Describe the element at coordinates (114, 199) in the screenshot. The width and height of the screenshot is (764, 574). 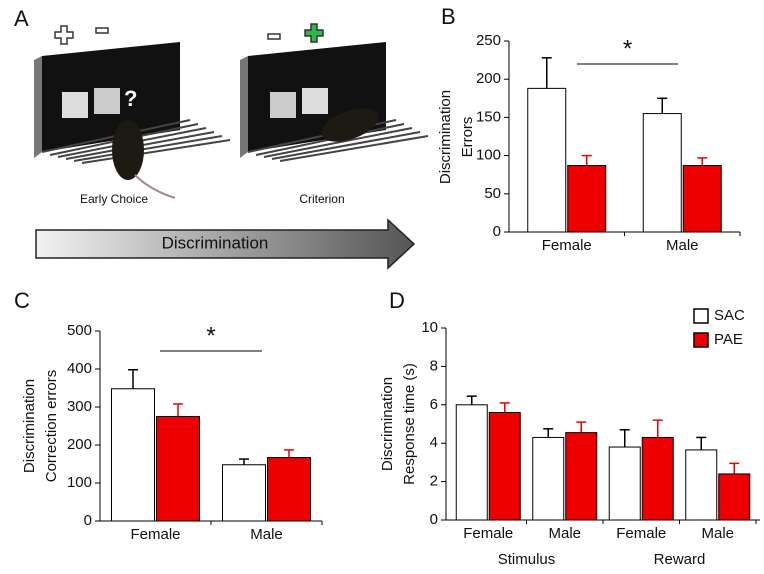
I see `caption: Early Choice` at that location.